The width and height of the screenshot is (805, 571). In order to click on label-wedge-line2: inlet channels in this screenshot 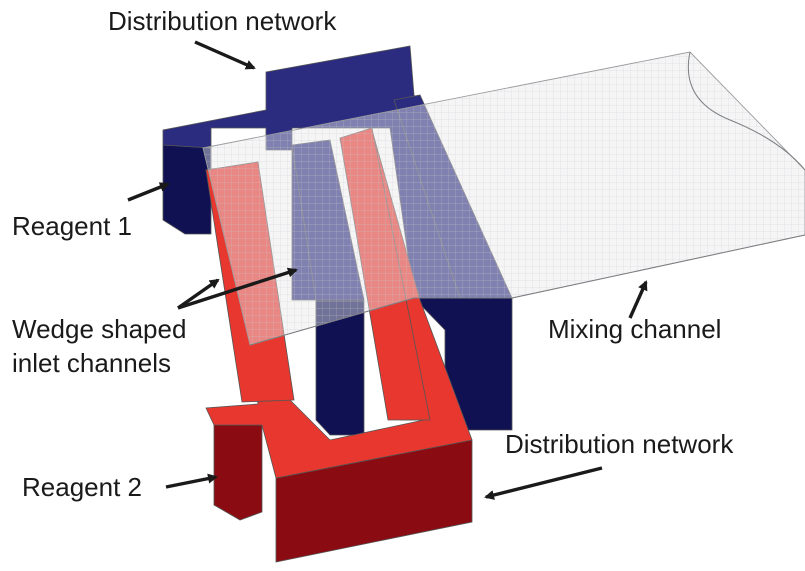, I will do `click(91, 363)`.